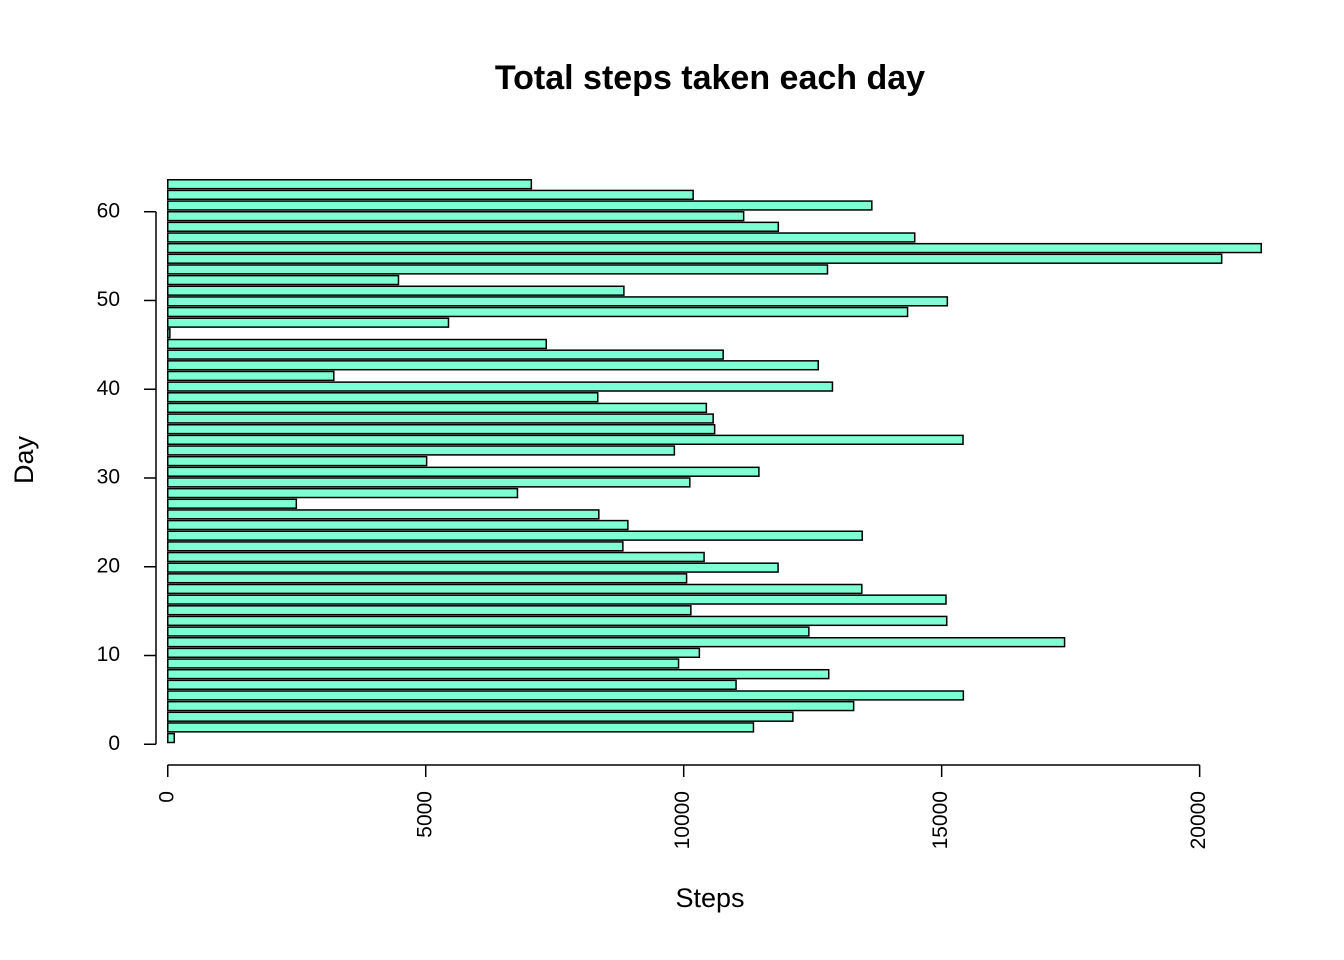  What do you see at coordinates (108, 565) in the screenshot?
I see `y-tick-label: 20` at bounding box center [108, 565].